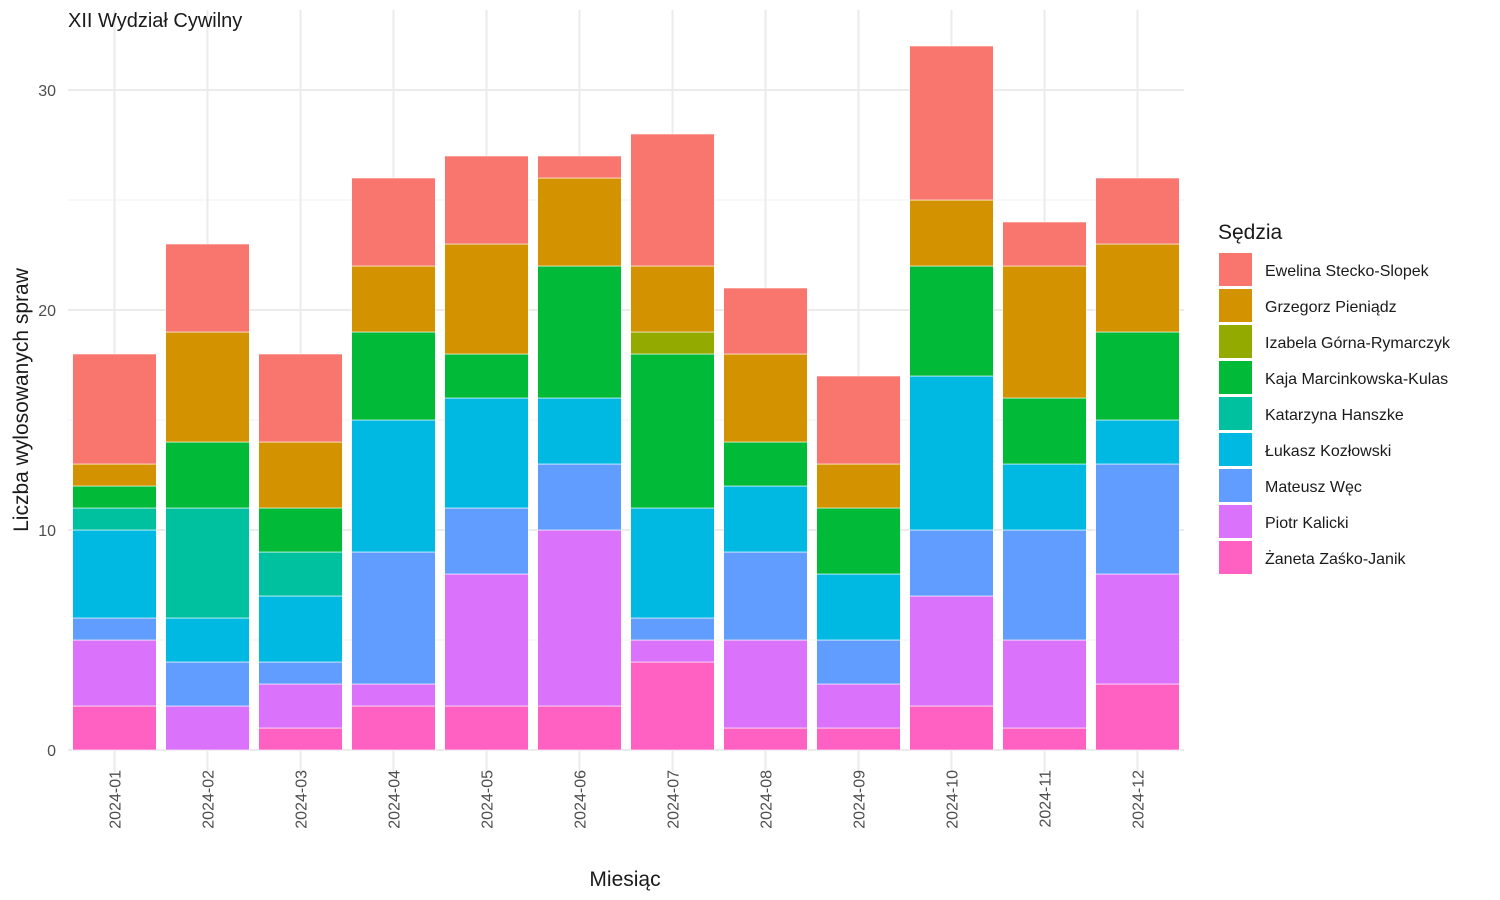 The image size is (1500, 900). What do you see at coordinates (1336, 558) in the screenshot?
I see `legend-label: Żaneta Zaśko-Janik` at bounding box center [1336, 558].